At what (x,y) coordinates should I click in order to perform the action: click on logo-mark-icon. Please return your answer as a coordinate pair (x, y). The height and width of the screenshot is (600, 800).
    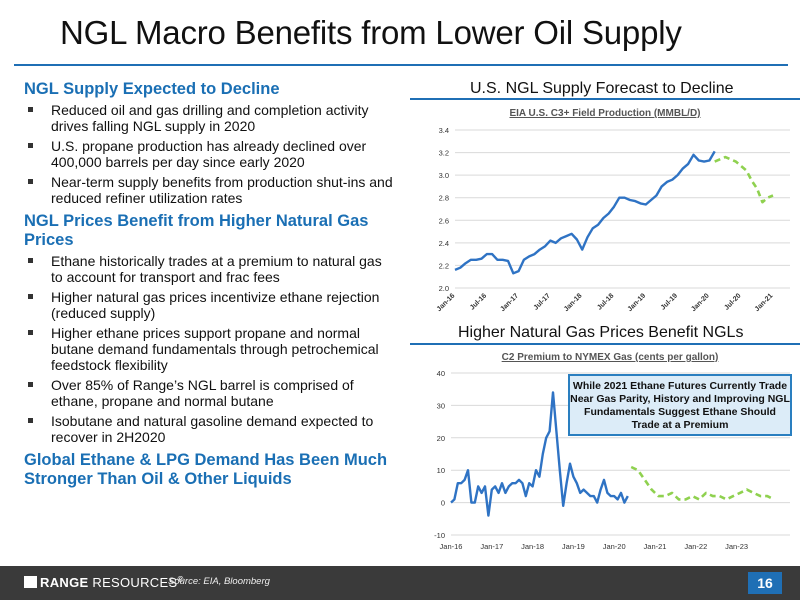
    Looking at the image, I should click on (30, 582).